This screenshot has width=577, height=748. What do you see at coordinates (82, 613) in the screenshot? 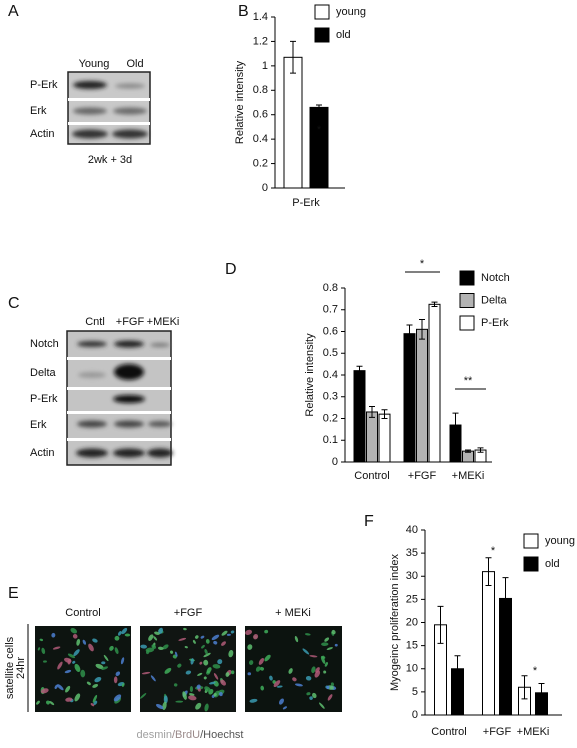
I see `column-label: Control` at bounding box center [82, 613].